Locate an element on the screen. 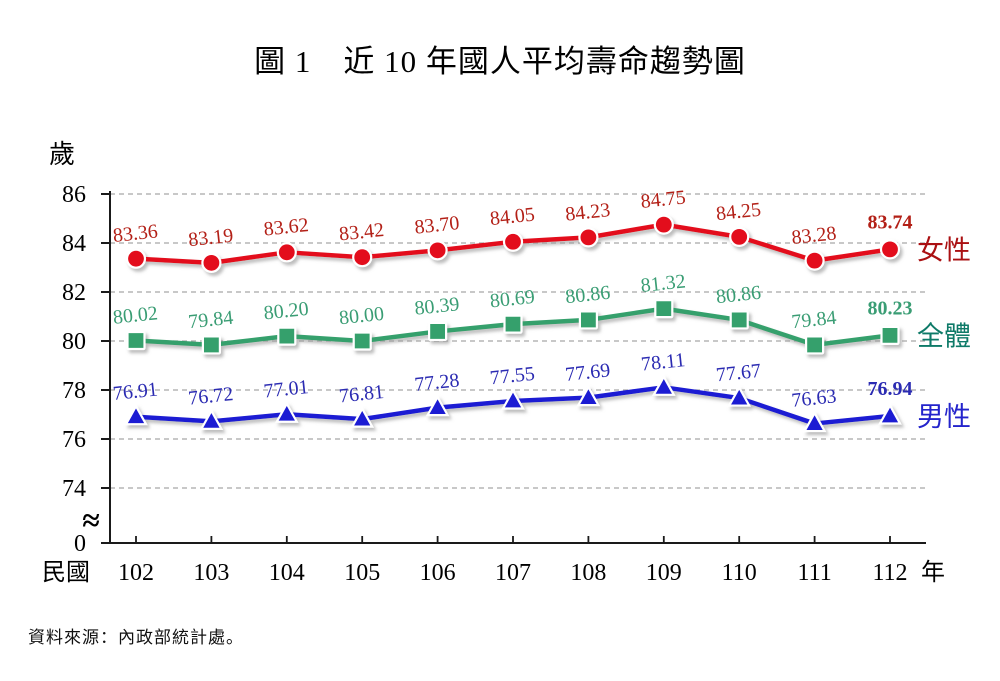 The image size is (1000, 681). data-point-label: 76.63 is located at coordinates (813, 398).